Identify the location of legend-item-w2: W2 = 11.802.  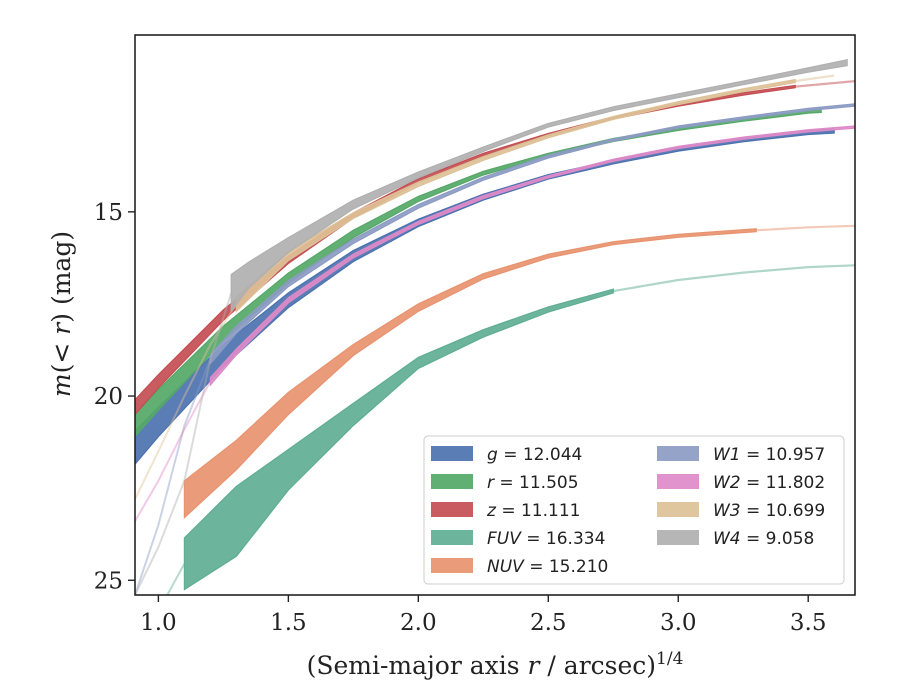
(741, 483).